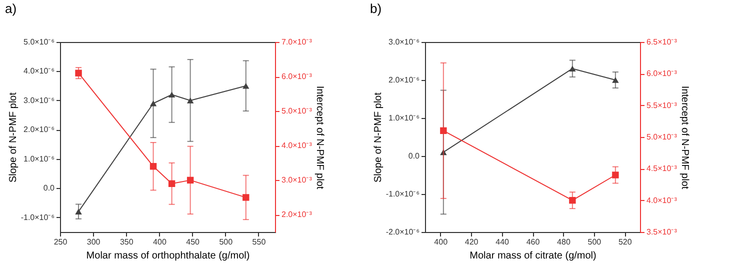 Image resolution: width=742 pixels, height=272 pixels. I want to click on y2-tick-label: 7.0×10⁻³, so click(297, 42).